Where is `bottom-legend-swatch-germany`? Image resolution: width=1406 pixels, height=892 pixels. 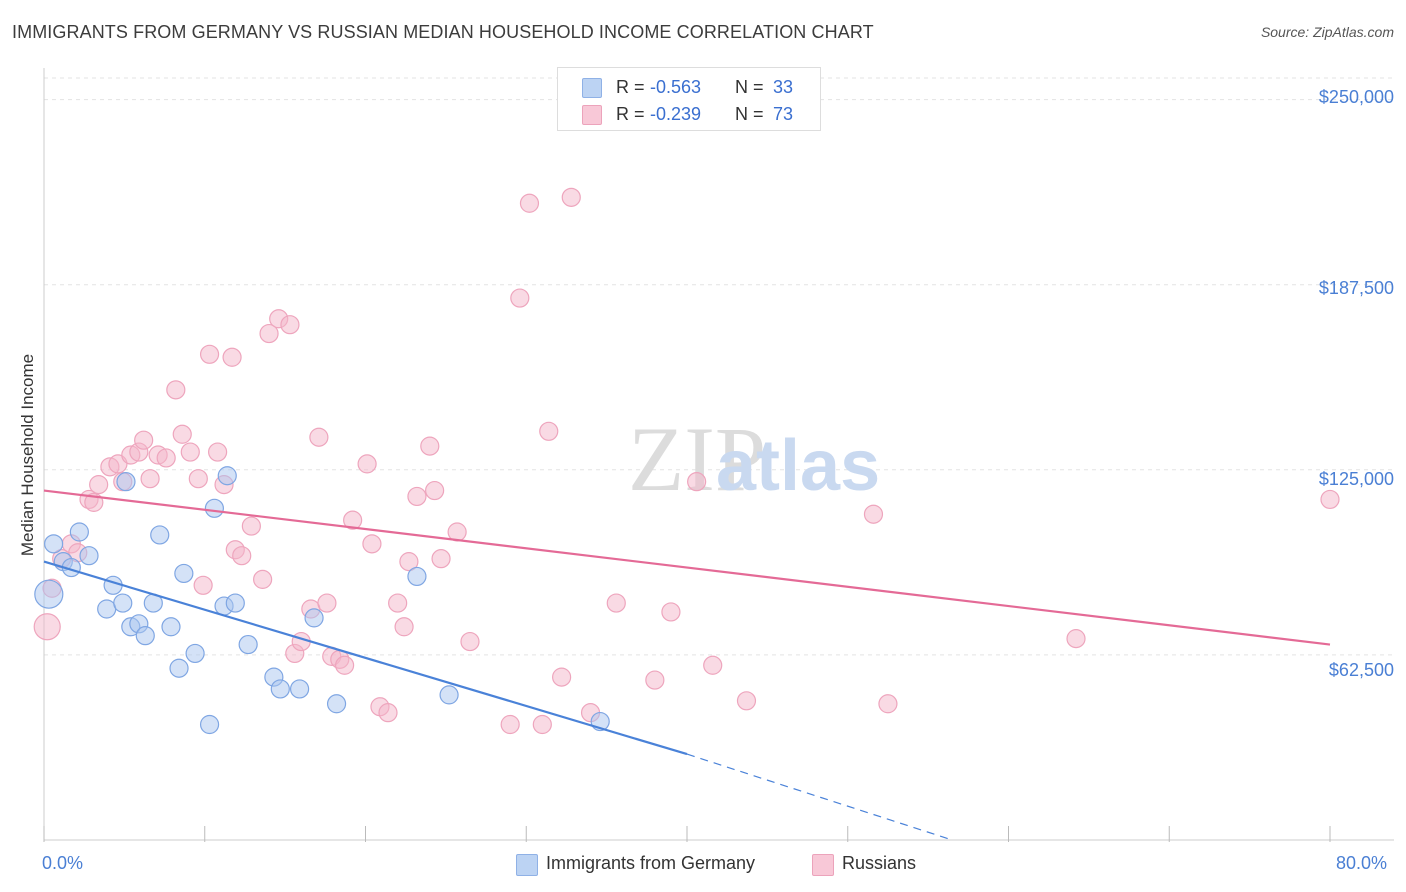
bottom-legend-swatch-germany is located at coordinates (527, 865).